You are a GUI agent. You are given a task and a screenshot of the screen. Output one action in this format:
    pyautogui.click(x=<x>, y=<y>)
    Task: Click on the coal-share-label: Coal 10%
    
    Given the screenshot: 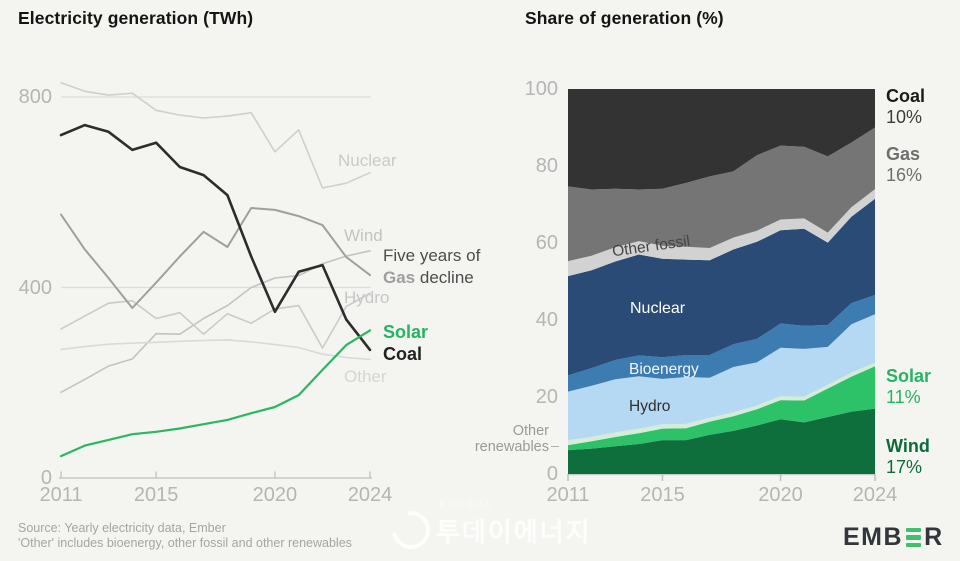 What is the action you would take?
    pyautogui.click(x=905, y=107)
    